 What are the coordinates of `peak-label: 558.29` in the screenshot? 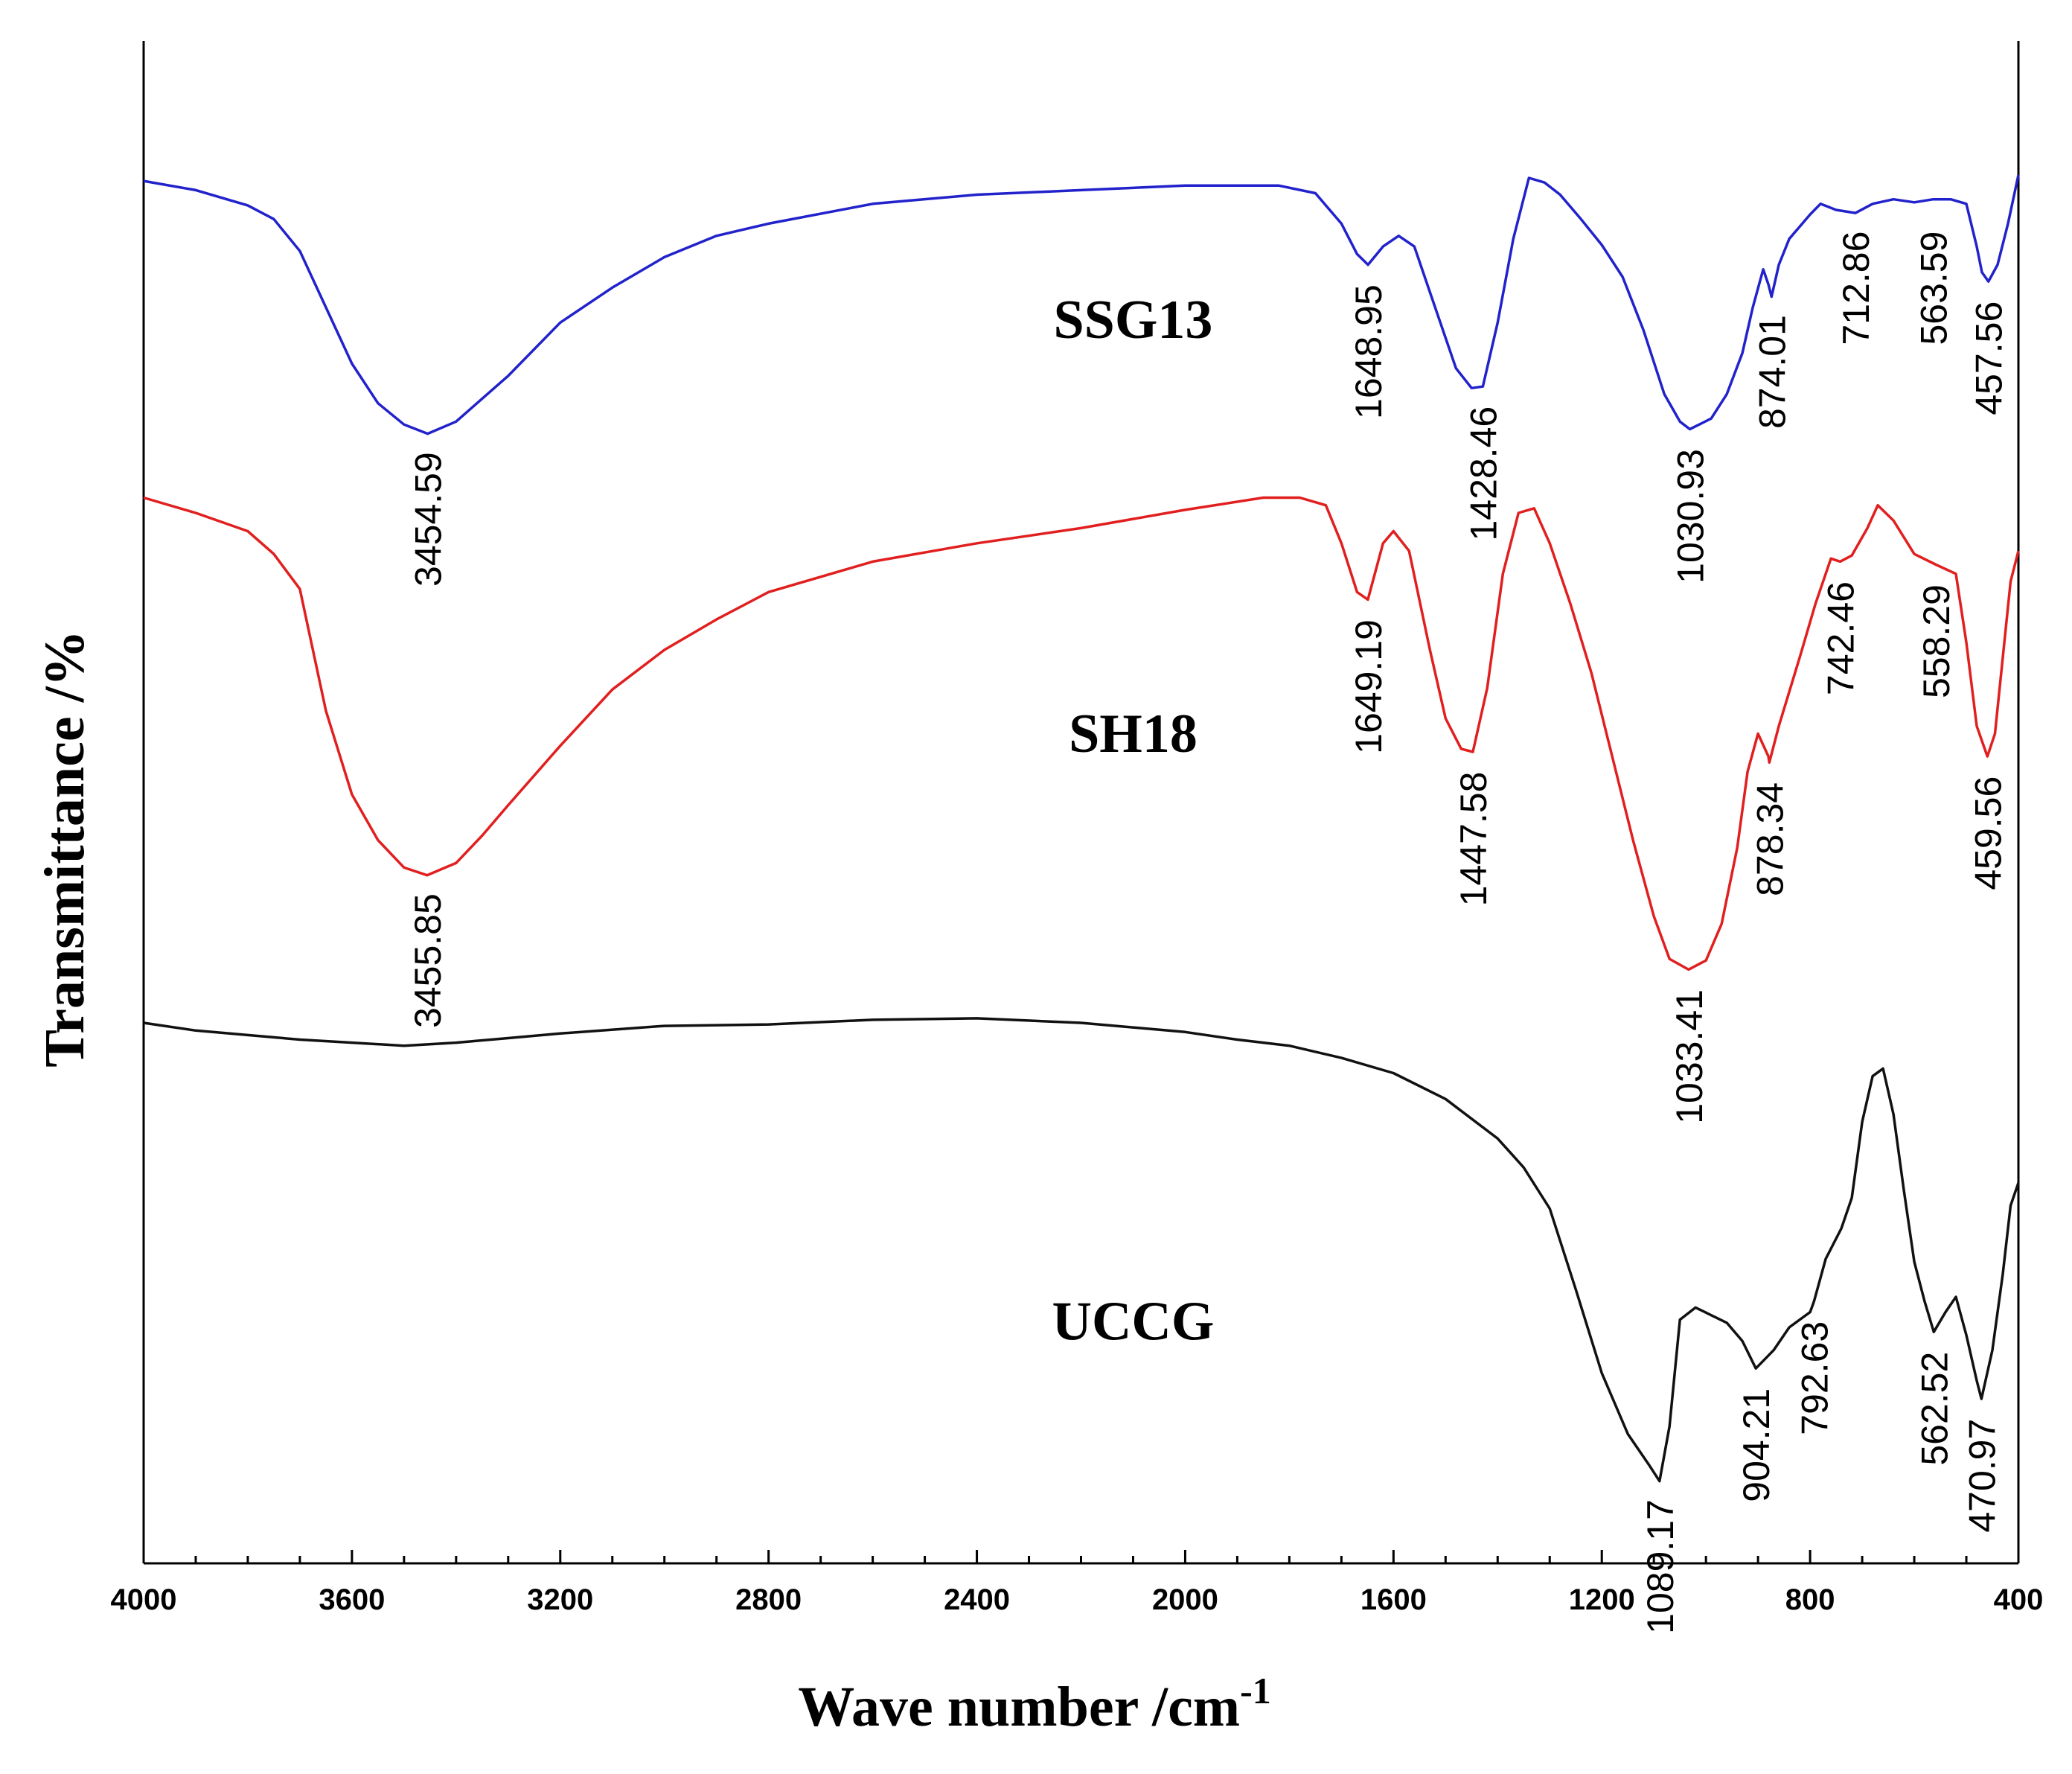 It's located at (1936, 641).